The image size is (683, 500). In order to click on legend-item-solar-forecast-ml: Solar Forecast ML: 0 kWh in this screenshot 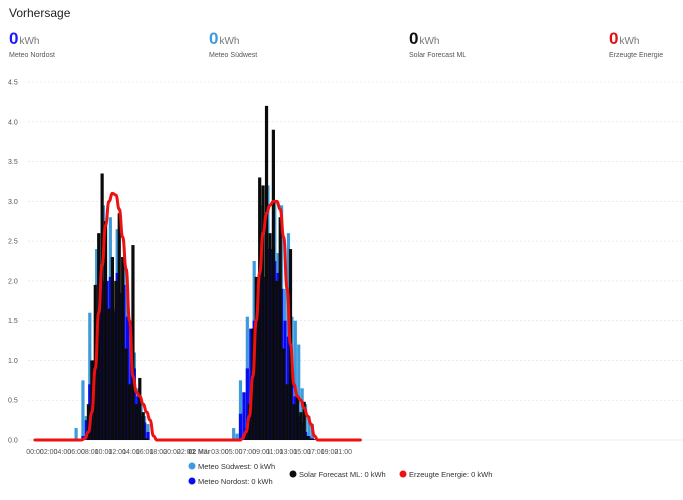, I will do `click(337, 474)`.